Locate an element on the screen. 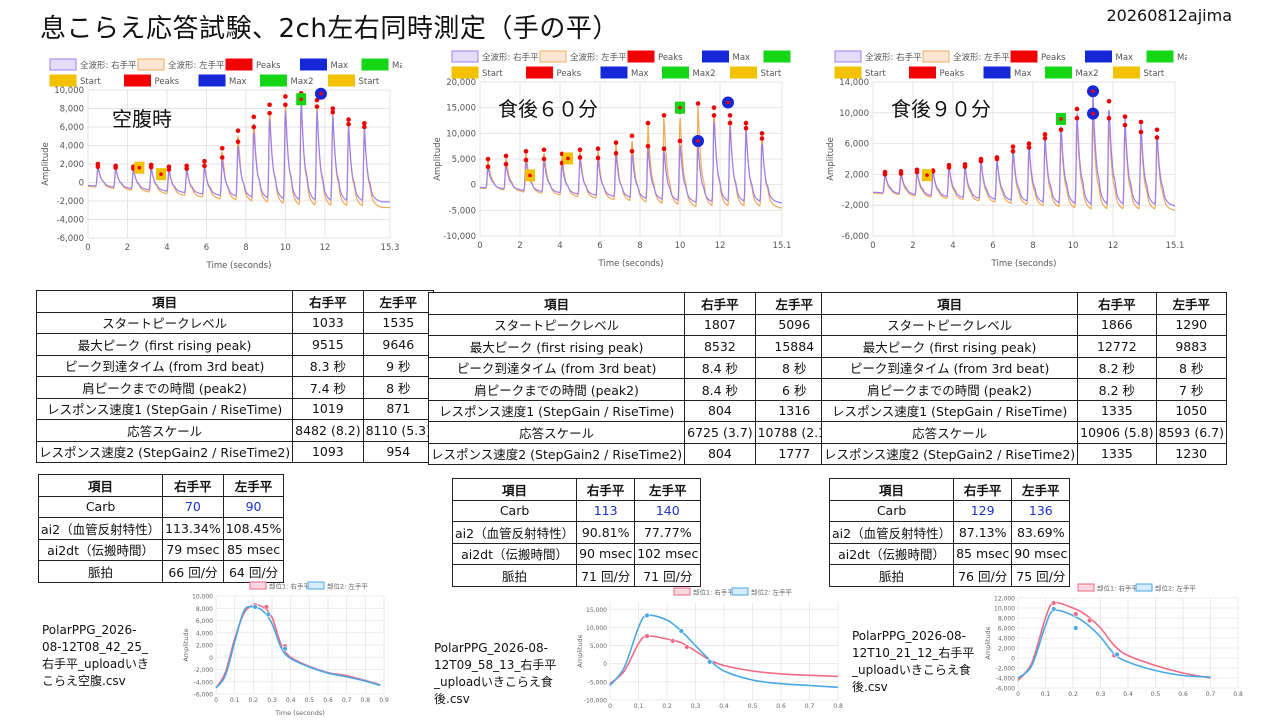  x-tick-label: 0.1 is located at coordinates (1046, 694).